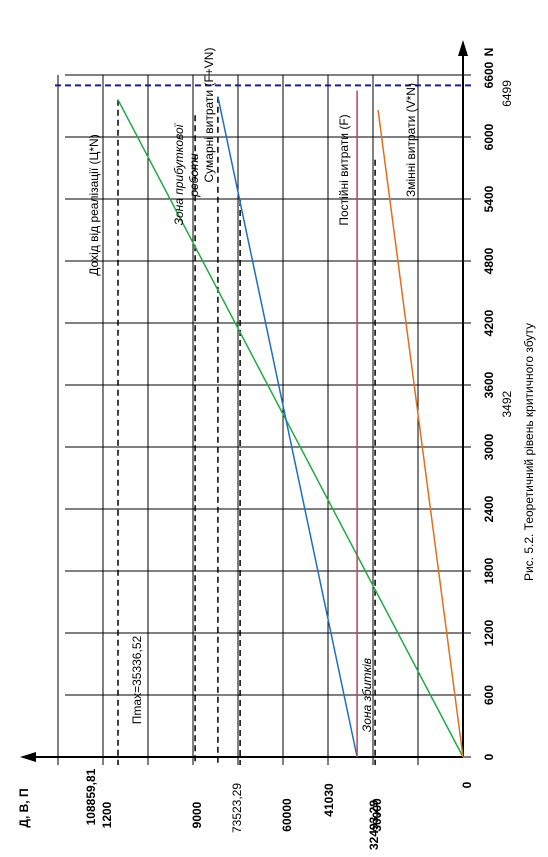 This screenshot has width=548, height=857. Describe the element at coordinates (411, 140) in the screenshot. I see `series-label: Змінні витрати (V*N)` at that location.